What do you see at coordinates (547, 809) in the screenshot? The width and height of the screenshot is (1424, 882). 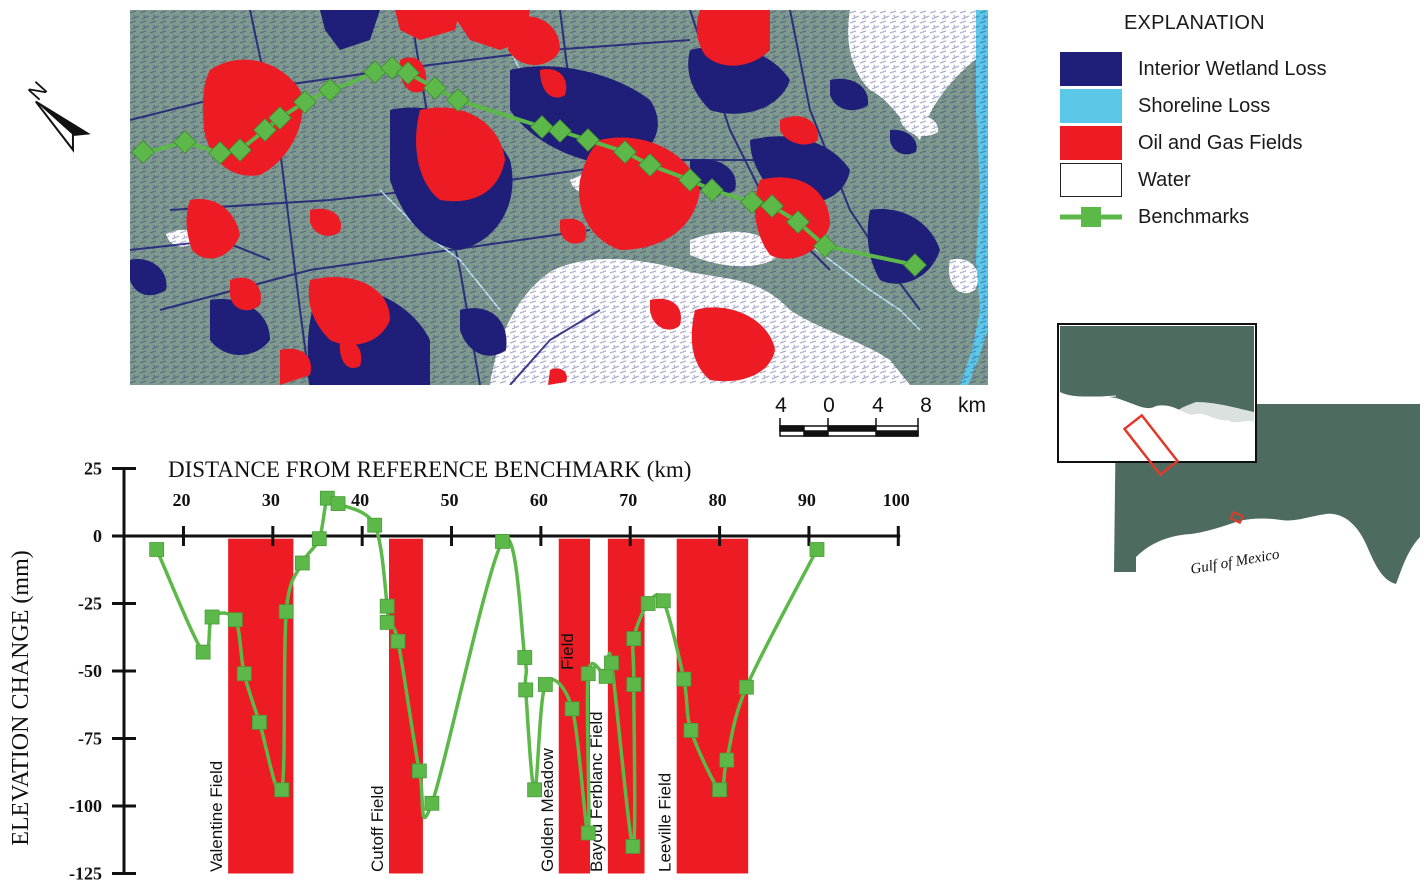 I see `field-label: Golden Meadow` at bounding box center [547, 809].